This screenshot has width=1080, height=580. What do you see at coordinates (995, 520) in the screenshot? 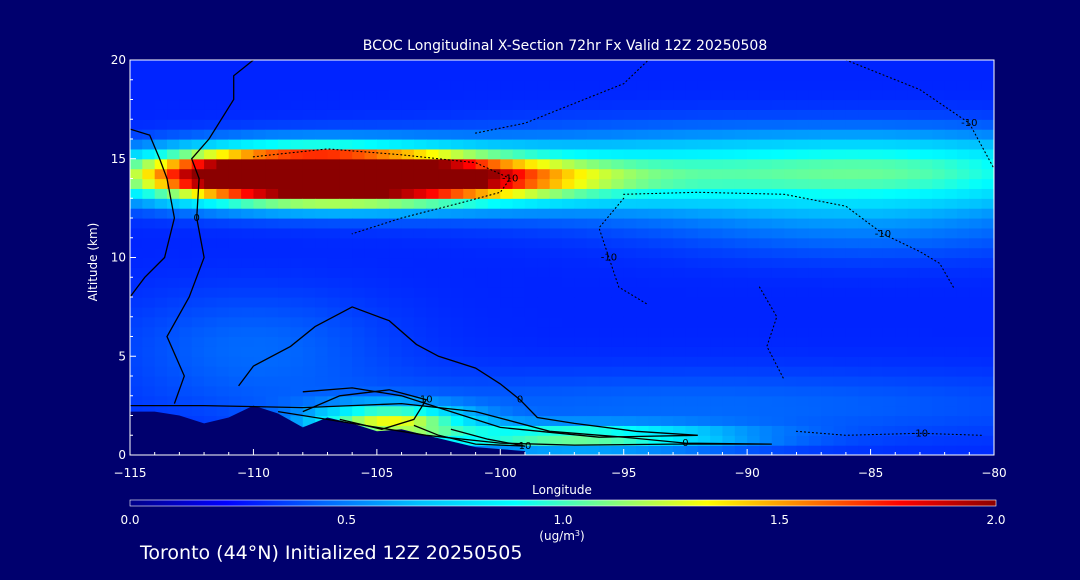
I see `colorbar-tick-label: 2.0` at bounding box center [995, 520].